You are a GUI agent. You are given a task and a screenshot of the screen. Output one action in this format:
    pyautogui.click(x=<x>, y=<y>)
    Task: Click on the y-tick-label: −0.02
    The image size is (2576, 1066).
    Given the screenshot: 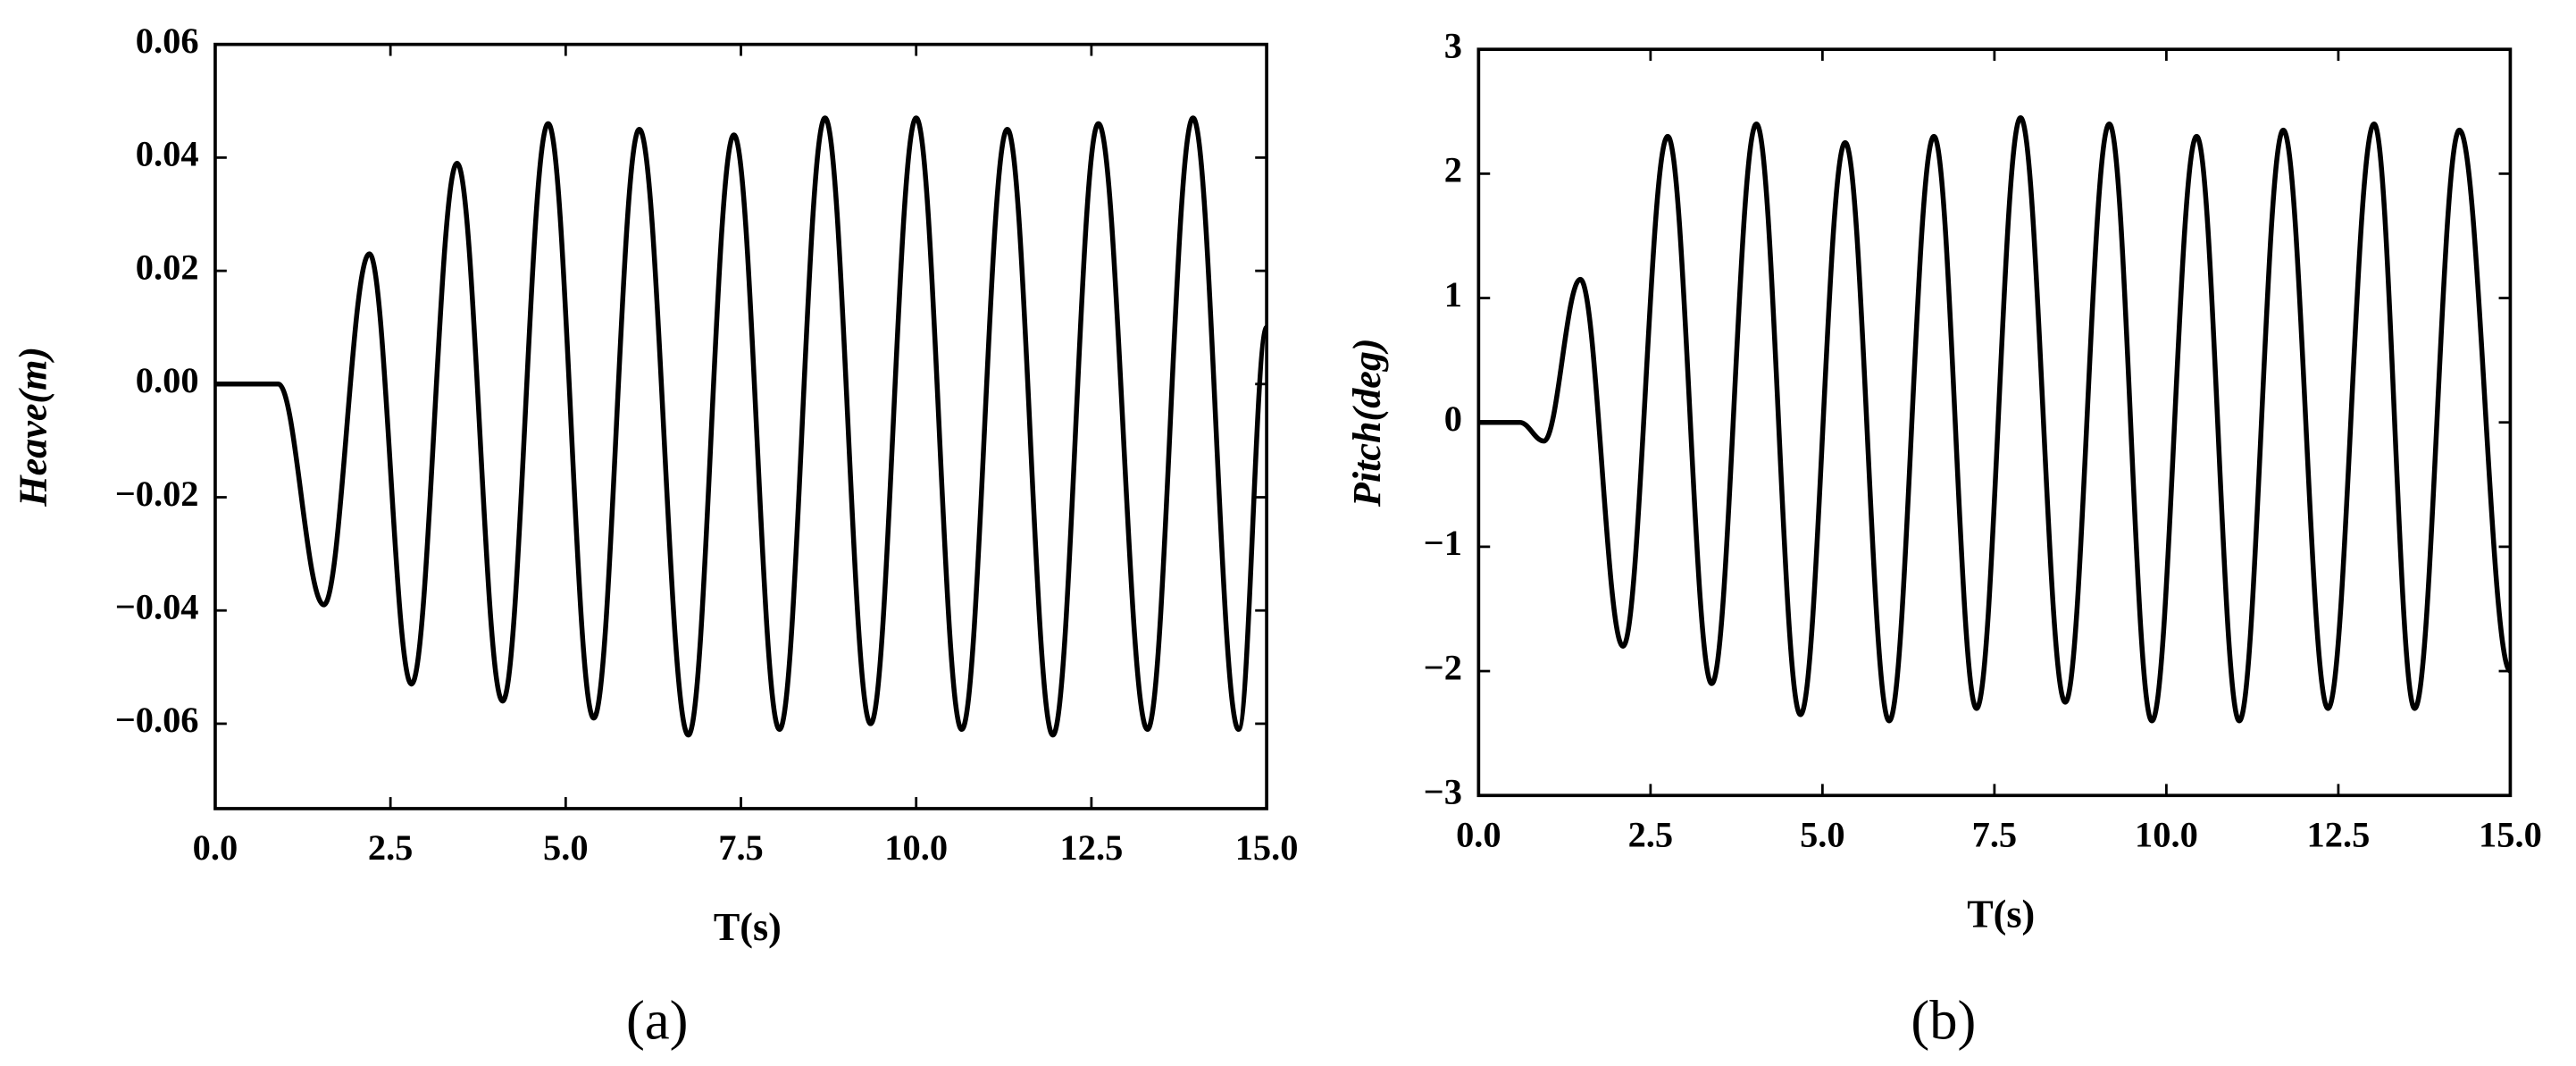 What is the action you would take?
    pyautogui.click(x=157, y=494)
    